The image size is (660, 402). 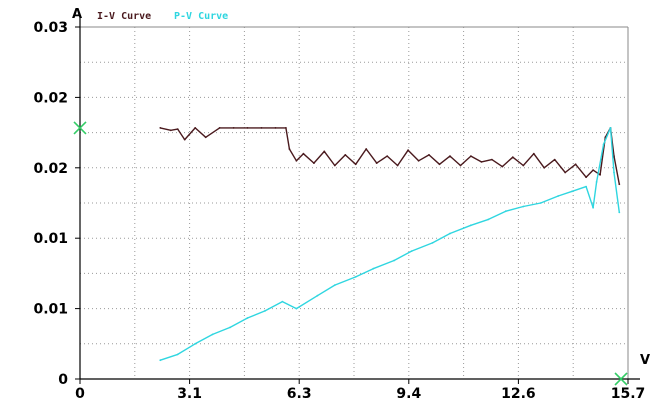 What do you see at coordinates (77, 14) in the screenshot?
I see `y-axis-unit: A` at bounding box center [77, 14].